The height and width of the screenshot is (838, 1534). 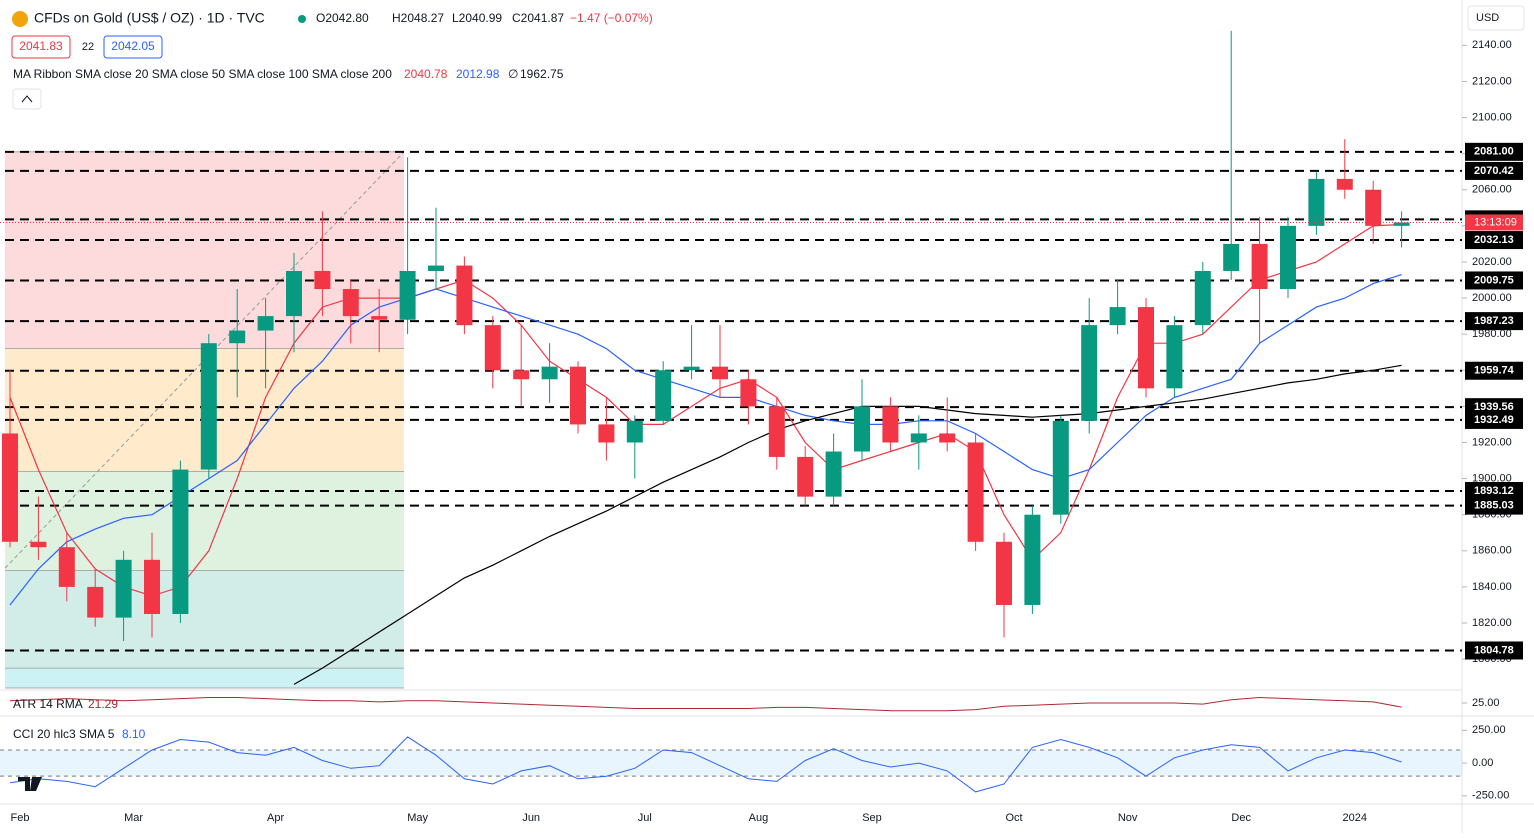 What do you see at coordinates (1494, 407) in the screenshot?
I see `level-label: 1939.56` at bounding box center [1494, 407].